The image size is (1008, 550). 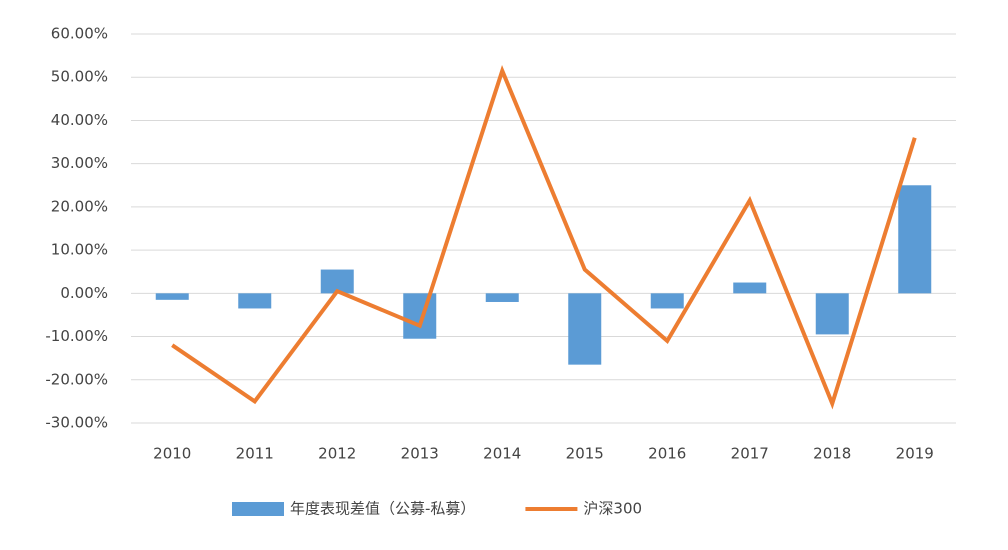 What do you see at coordinates (382, 509) in the screenshot?
I see `legend-label: 年度表现差值（公募-私募）` at bounding box center [382, 509].